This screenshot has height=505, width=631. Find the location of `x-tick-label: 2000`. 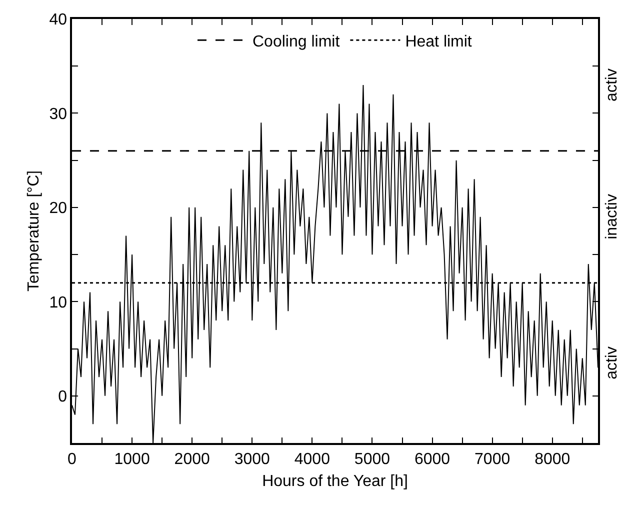

x-tick-label: 2000 is located at coordinates (192, 459).